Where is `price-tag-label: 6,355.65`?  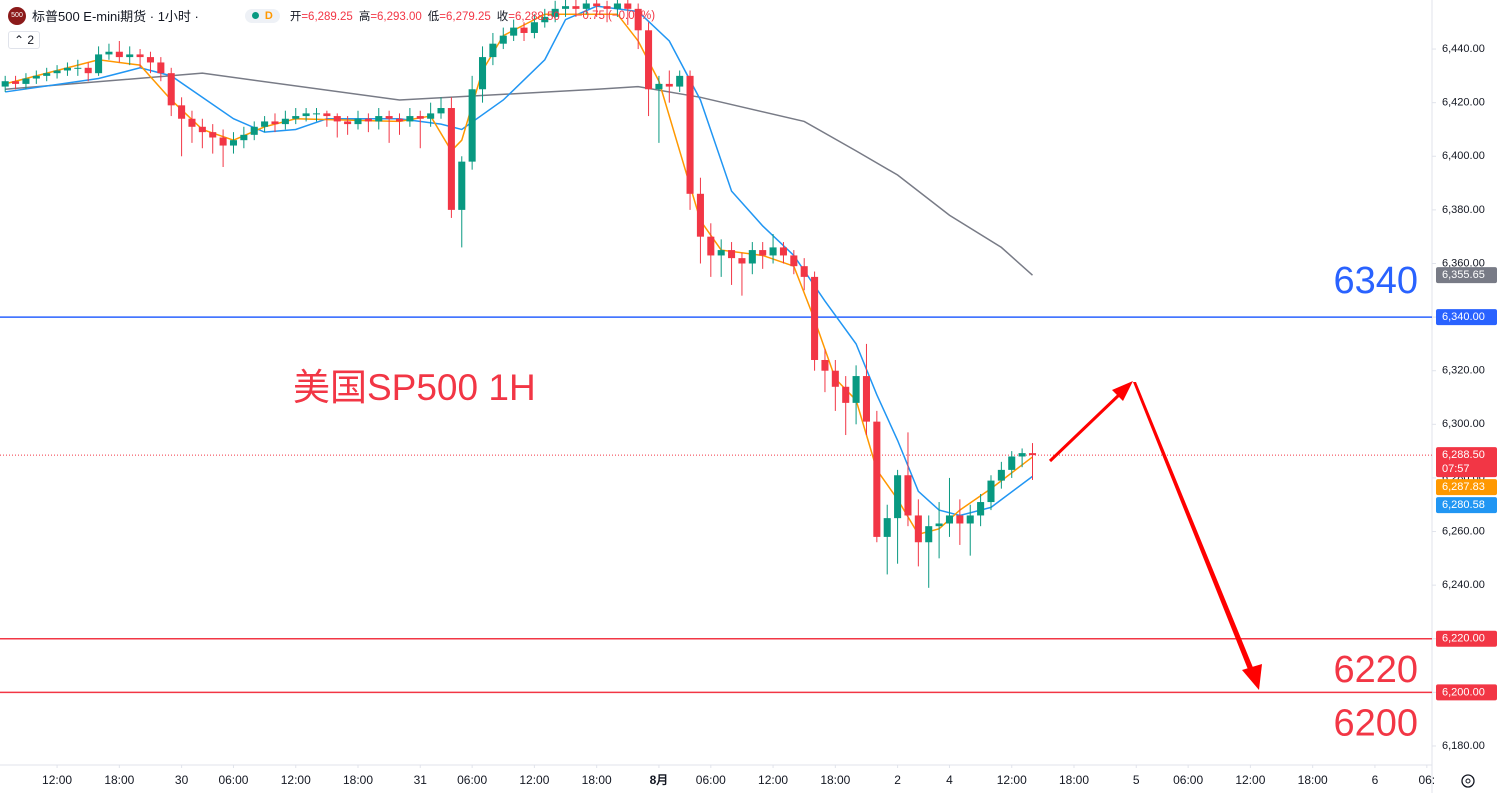 price-tag-label: 6,355.65 is located at coordinates (1463, 275).